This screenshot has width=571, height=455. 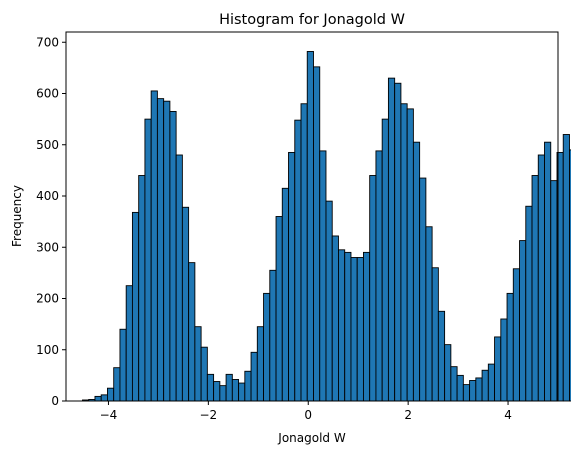 I want to click on y-tick-label: 0, so click(x=55, y=401).